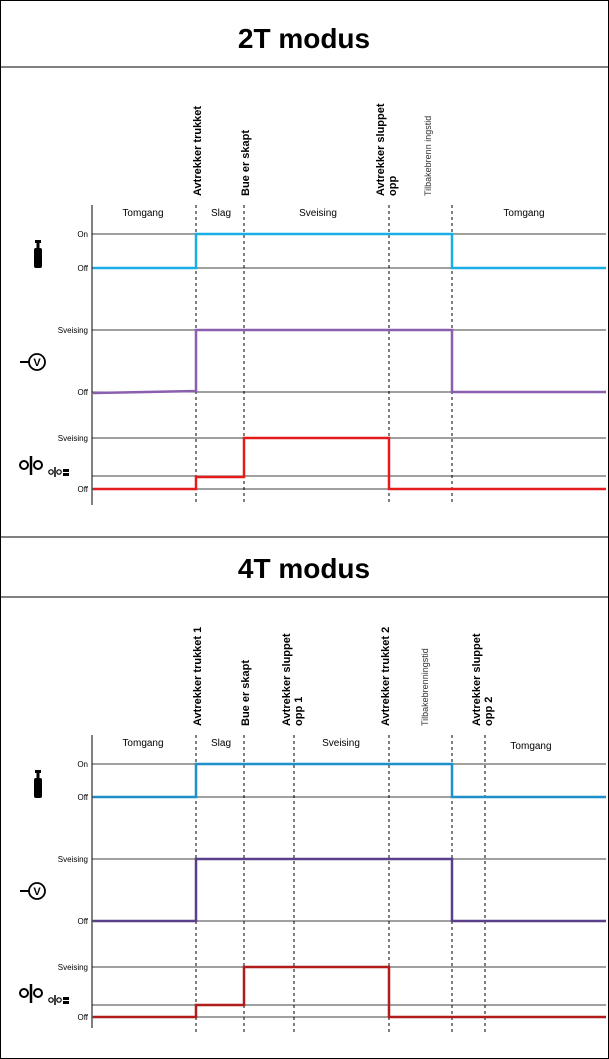 Image resolution: width=609 pixels, height=1059 pixels. Describe the element at coordinates (425, 687) in the screenshot. I see `event-label: Tilbakebrenningstid` at that location.